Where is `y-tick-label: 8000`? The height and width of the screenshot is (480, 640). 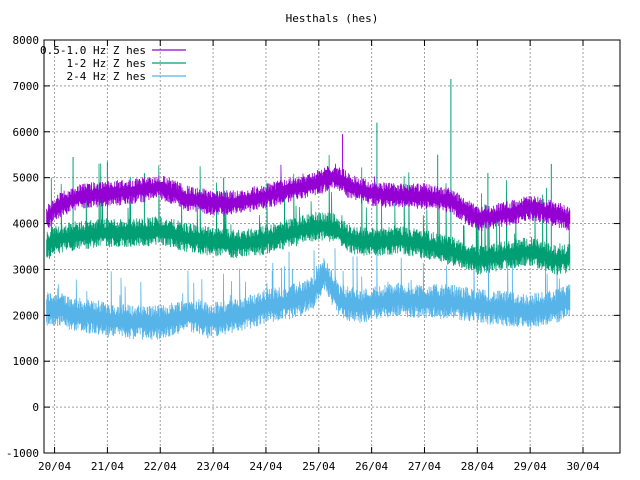 y-tick-label: 8000 is located at coordinates (26, 40).